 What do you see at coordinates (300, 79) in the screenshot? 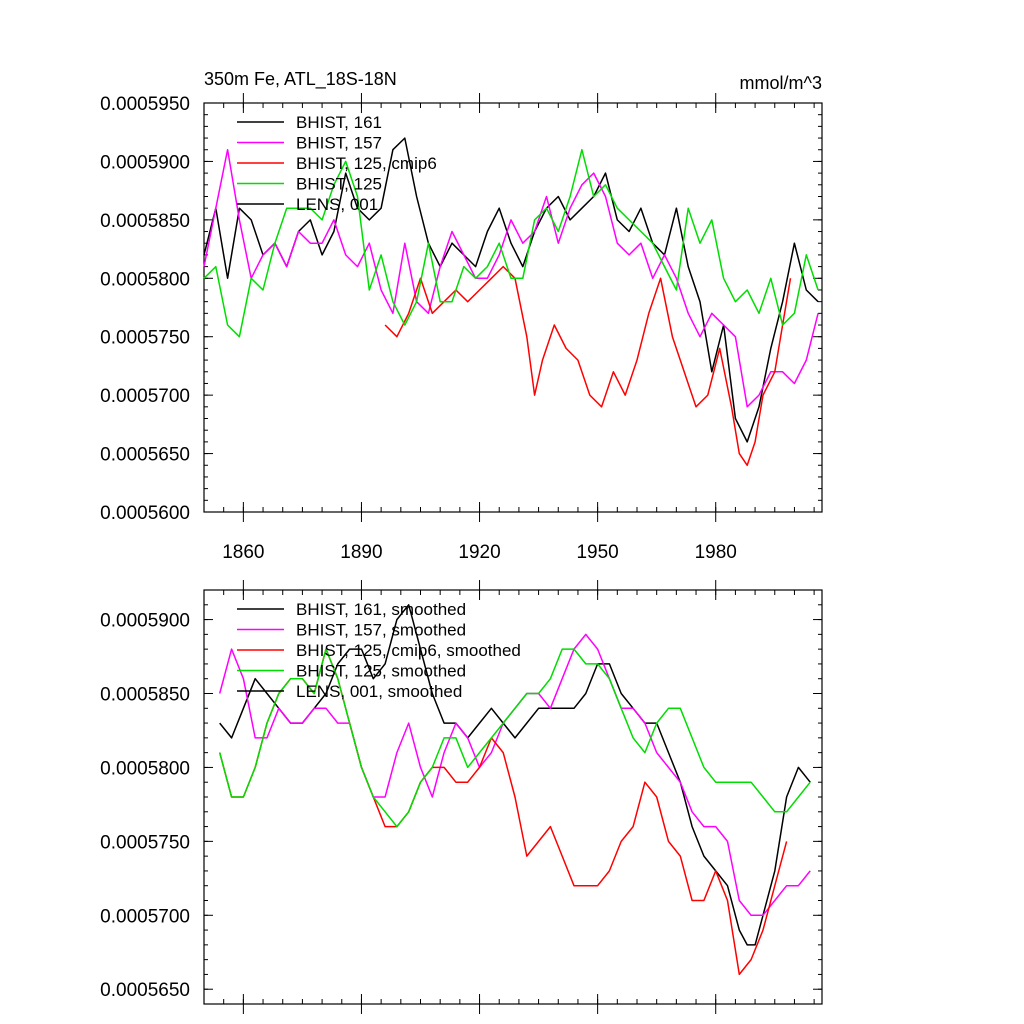
I see `chart-top-title: 350m Fe, ATL_18S-18N` at bounding box center [300, 79].